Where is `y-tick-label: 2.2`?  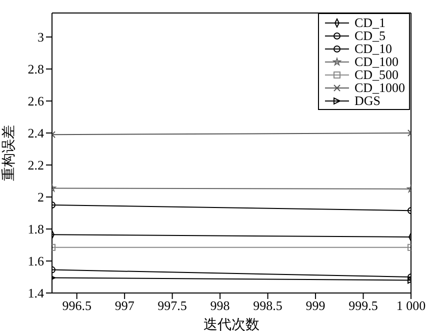 y-tick-label: 2.2 is located at coordinates (36, 165).